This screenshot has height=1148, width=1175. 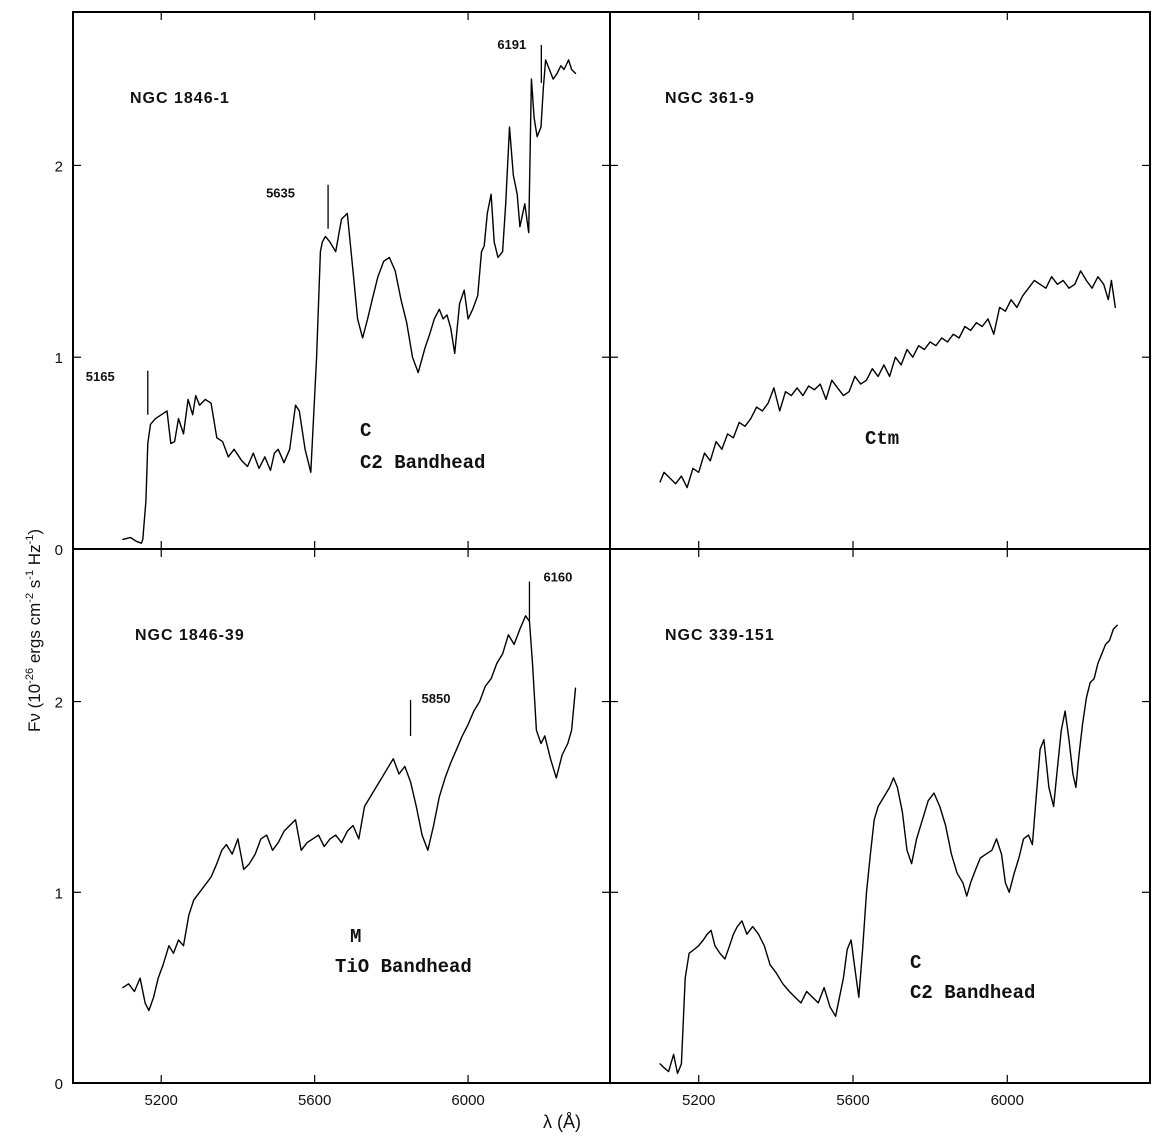 I want to click on y-axis-label-exp3: -1, so click(x=30, y=574).